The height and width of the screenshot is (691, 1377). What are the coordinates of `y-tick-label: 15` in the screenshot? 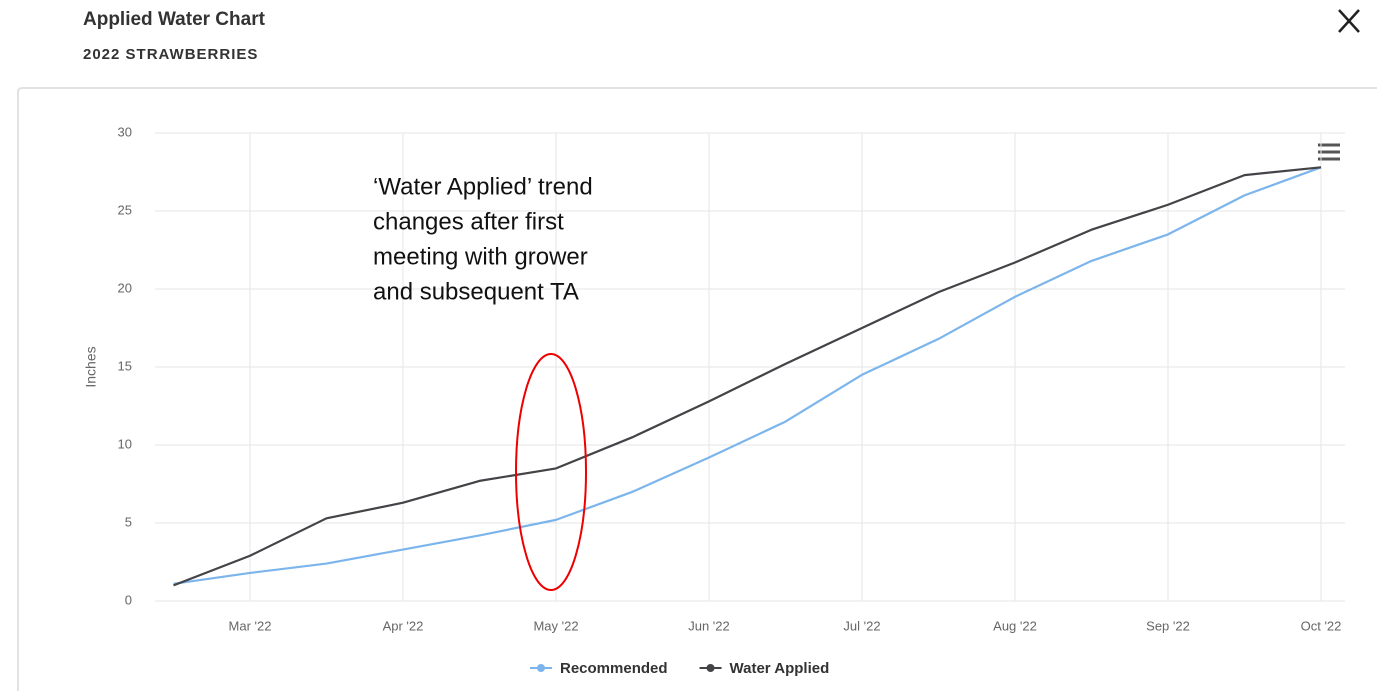 It's located at (125, 365).